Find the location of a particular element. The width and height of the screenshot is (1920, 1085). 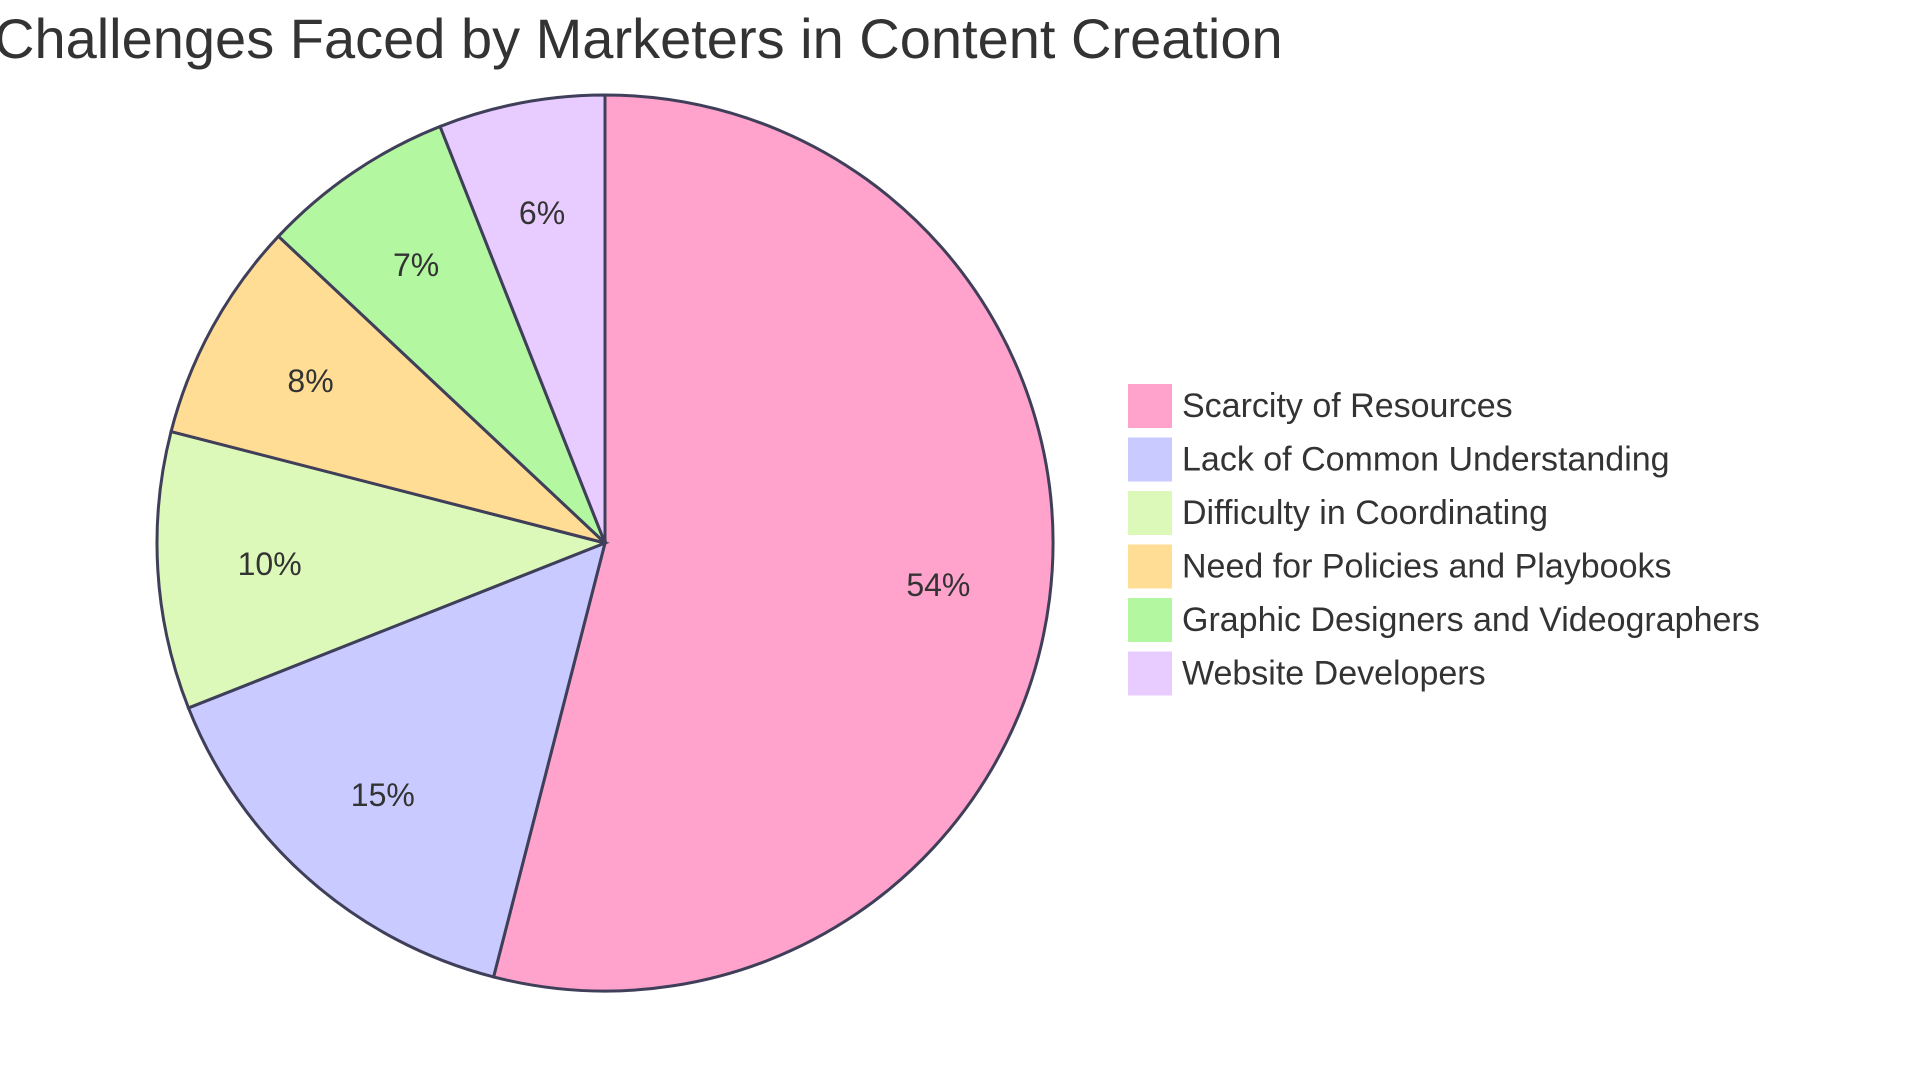

pie-slice-label-4: 7% is located at coordinates (416, 265).